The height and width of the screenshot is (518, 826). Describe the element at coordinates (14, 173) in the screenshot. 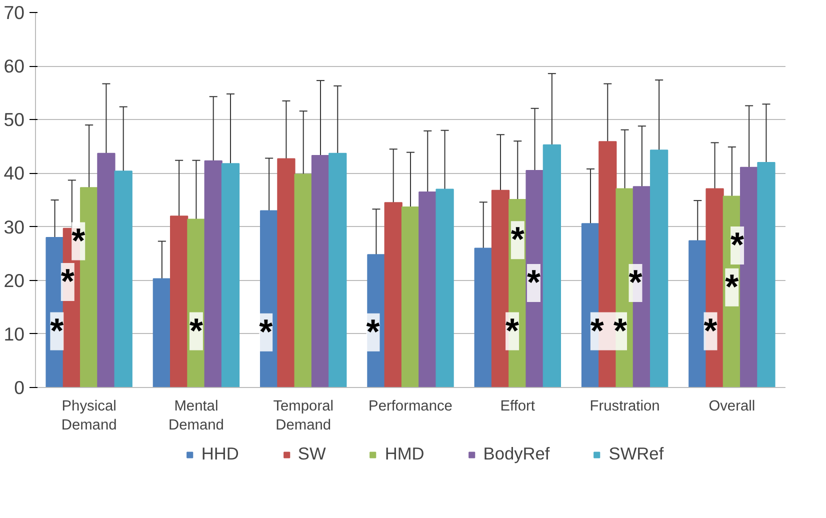

I see `y-tick-label: 40` at that location.